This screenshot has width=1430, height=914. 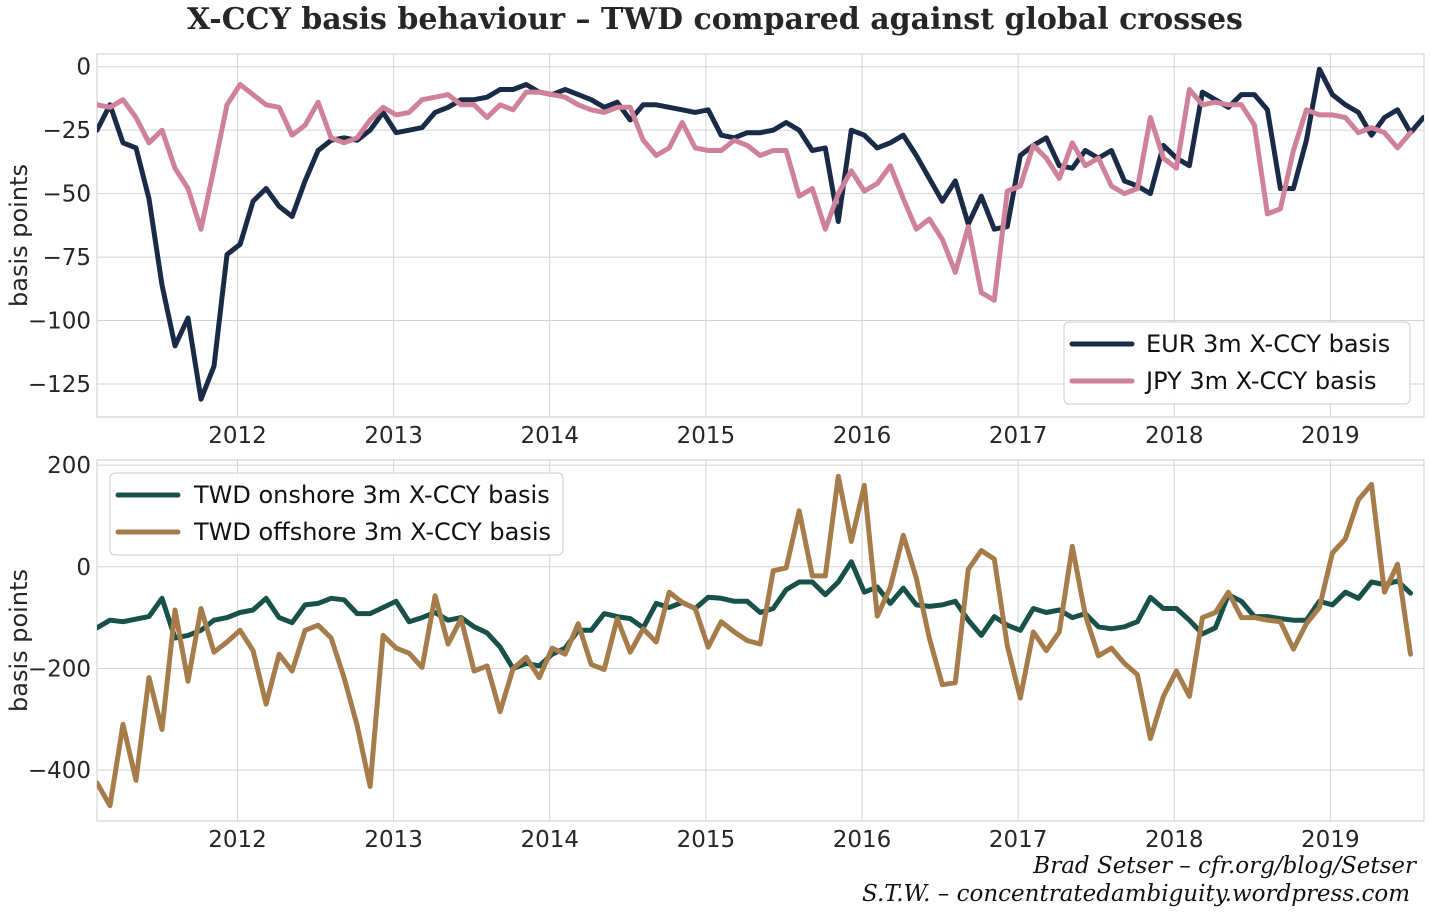 I want to click on legend-entry: TWD onshore 3m X-CCY basis, so click(x=371, y=495).